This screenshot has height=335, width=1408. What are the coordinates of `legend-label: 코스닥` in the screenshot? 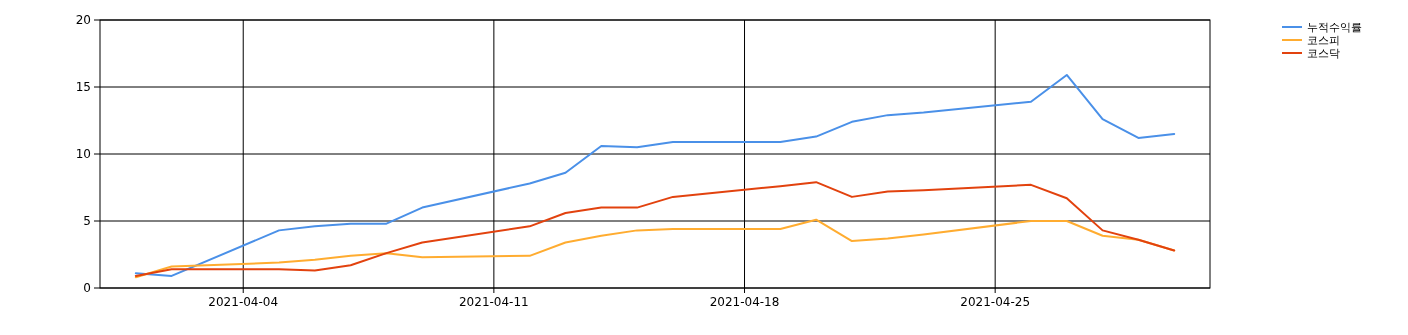 It's located at (1323, 53).